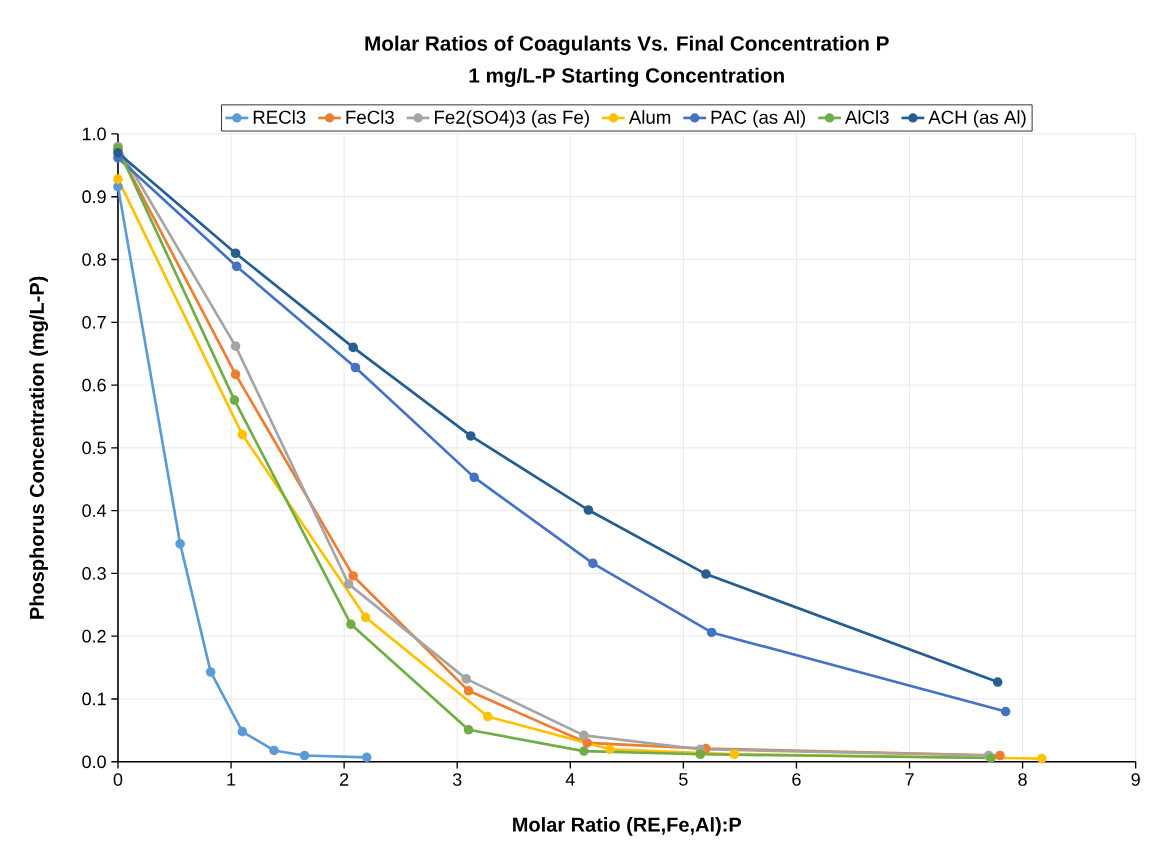  What do you see at coordinates (94, 197) in the screenshot?
I see `y-tick-label: 0.9` at bounding box center [94, 197].